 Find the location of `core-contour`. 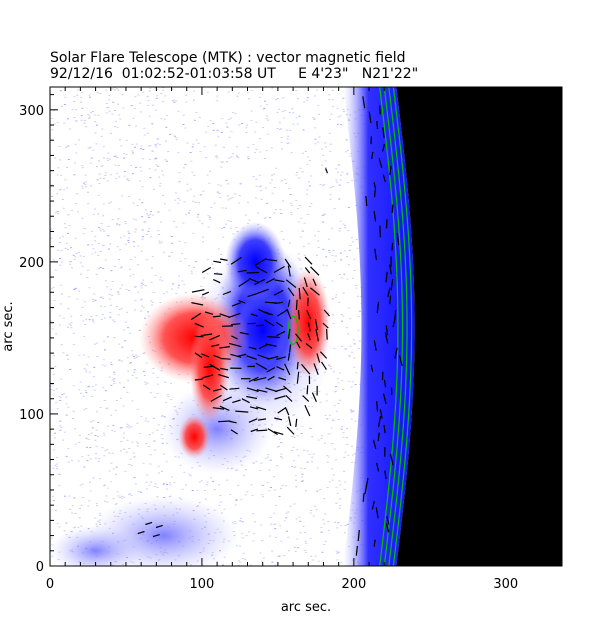

core-contour is located at coordinates (293, 330).